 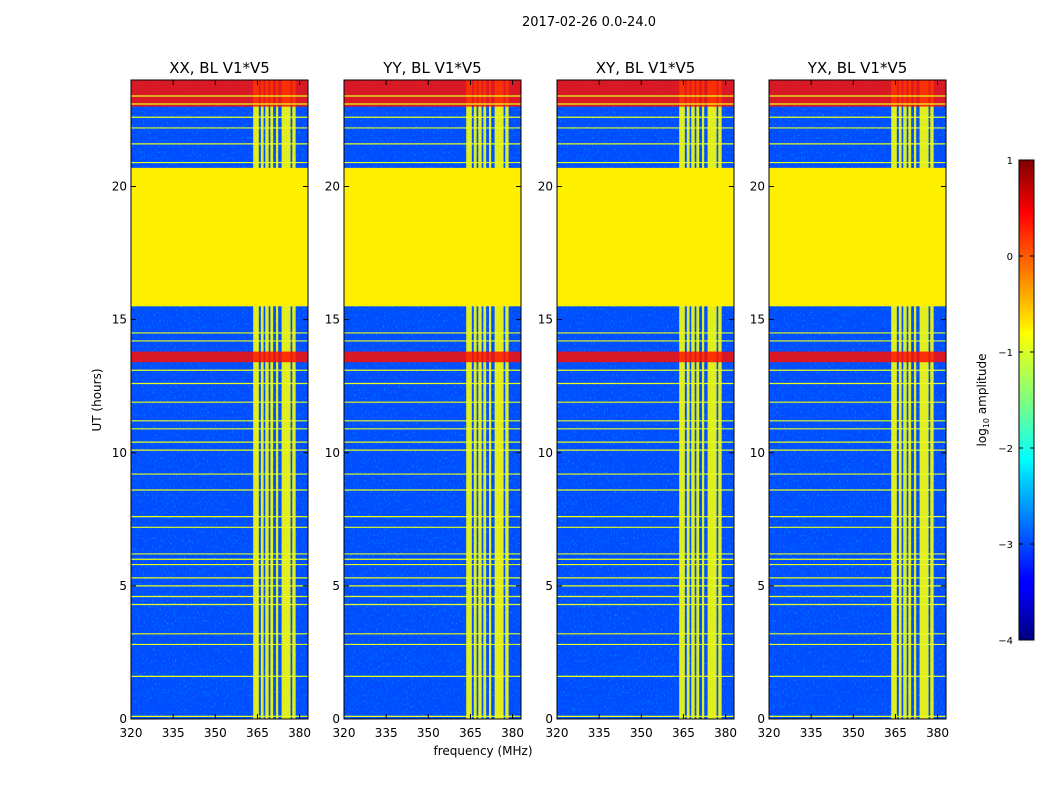 What do you see at coordinates (857, 68) in the screenshot?
I see `panel-title: YX, BL V1*V5` at bounding box center [857, 68].